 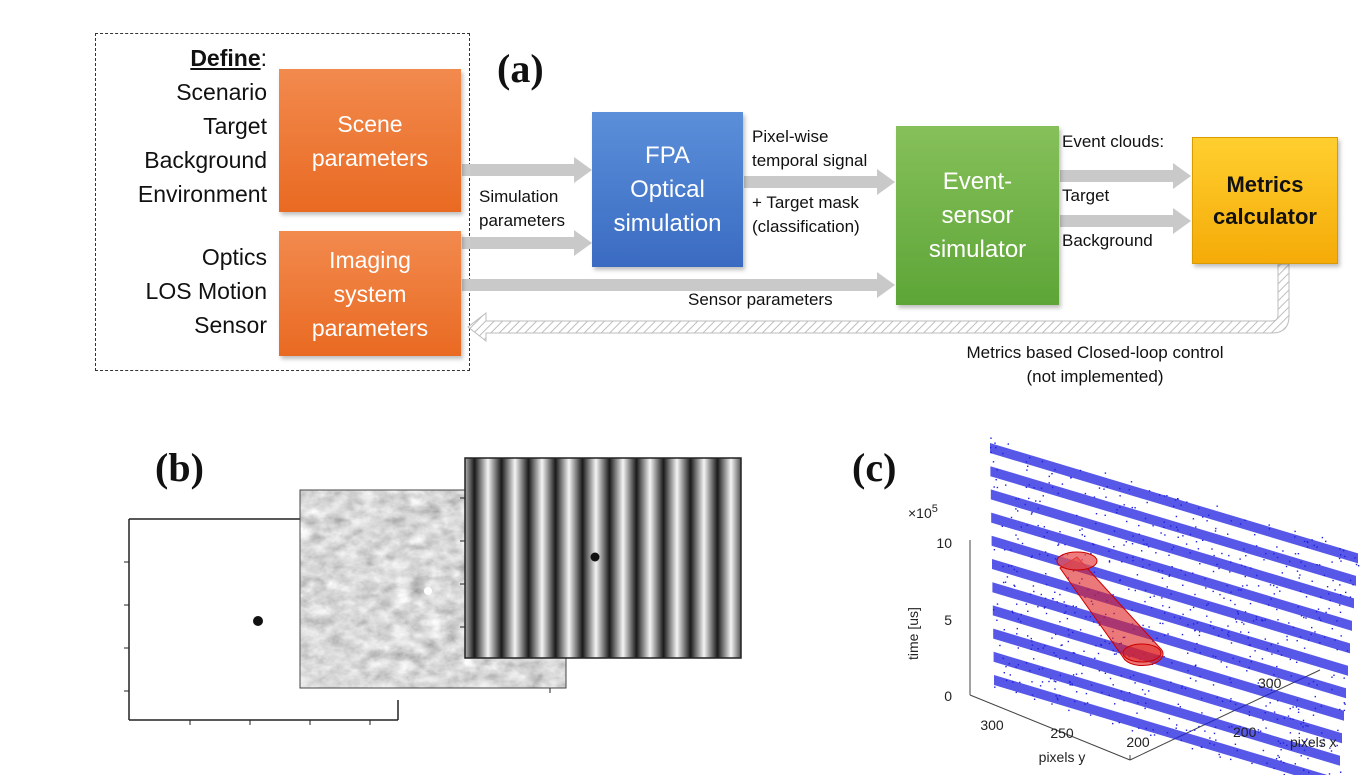 What do you see at coordinates (1173, 526) in the screenshot?
I see `event-stripe` at bounding box center [1173, 526].